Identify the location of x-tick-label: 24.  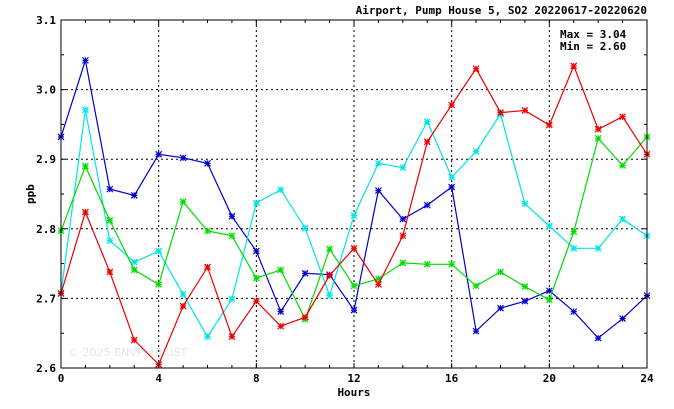
(647, 378).